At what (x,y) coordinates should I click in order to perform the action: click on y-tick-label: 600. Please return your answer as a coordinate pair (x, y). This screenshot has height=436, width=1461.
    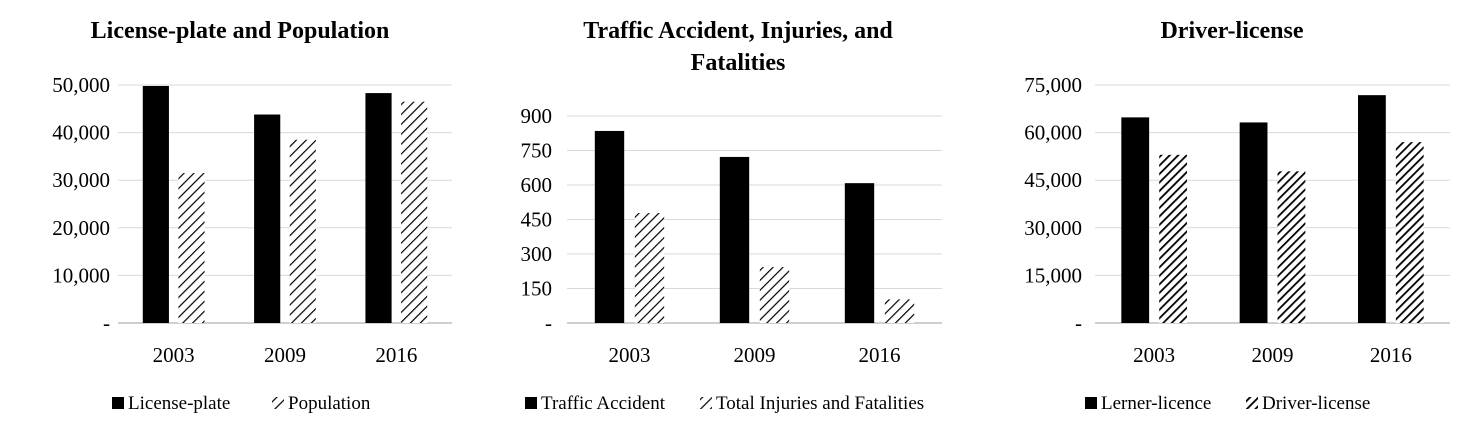
    Looking at the image, I should click on (537, 185).